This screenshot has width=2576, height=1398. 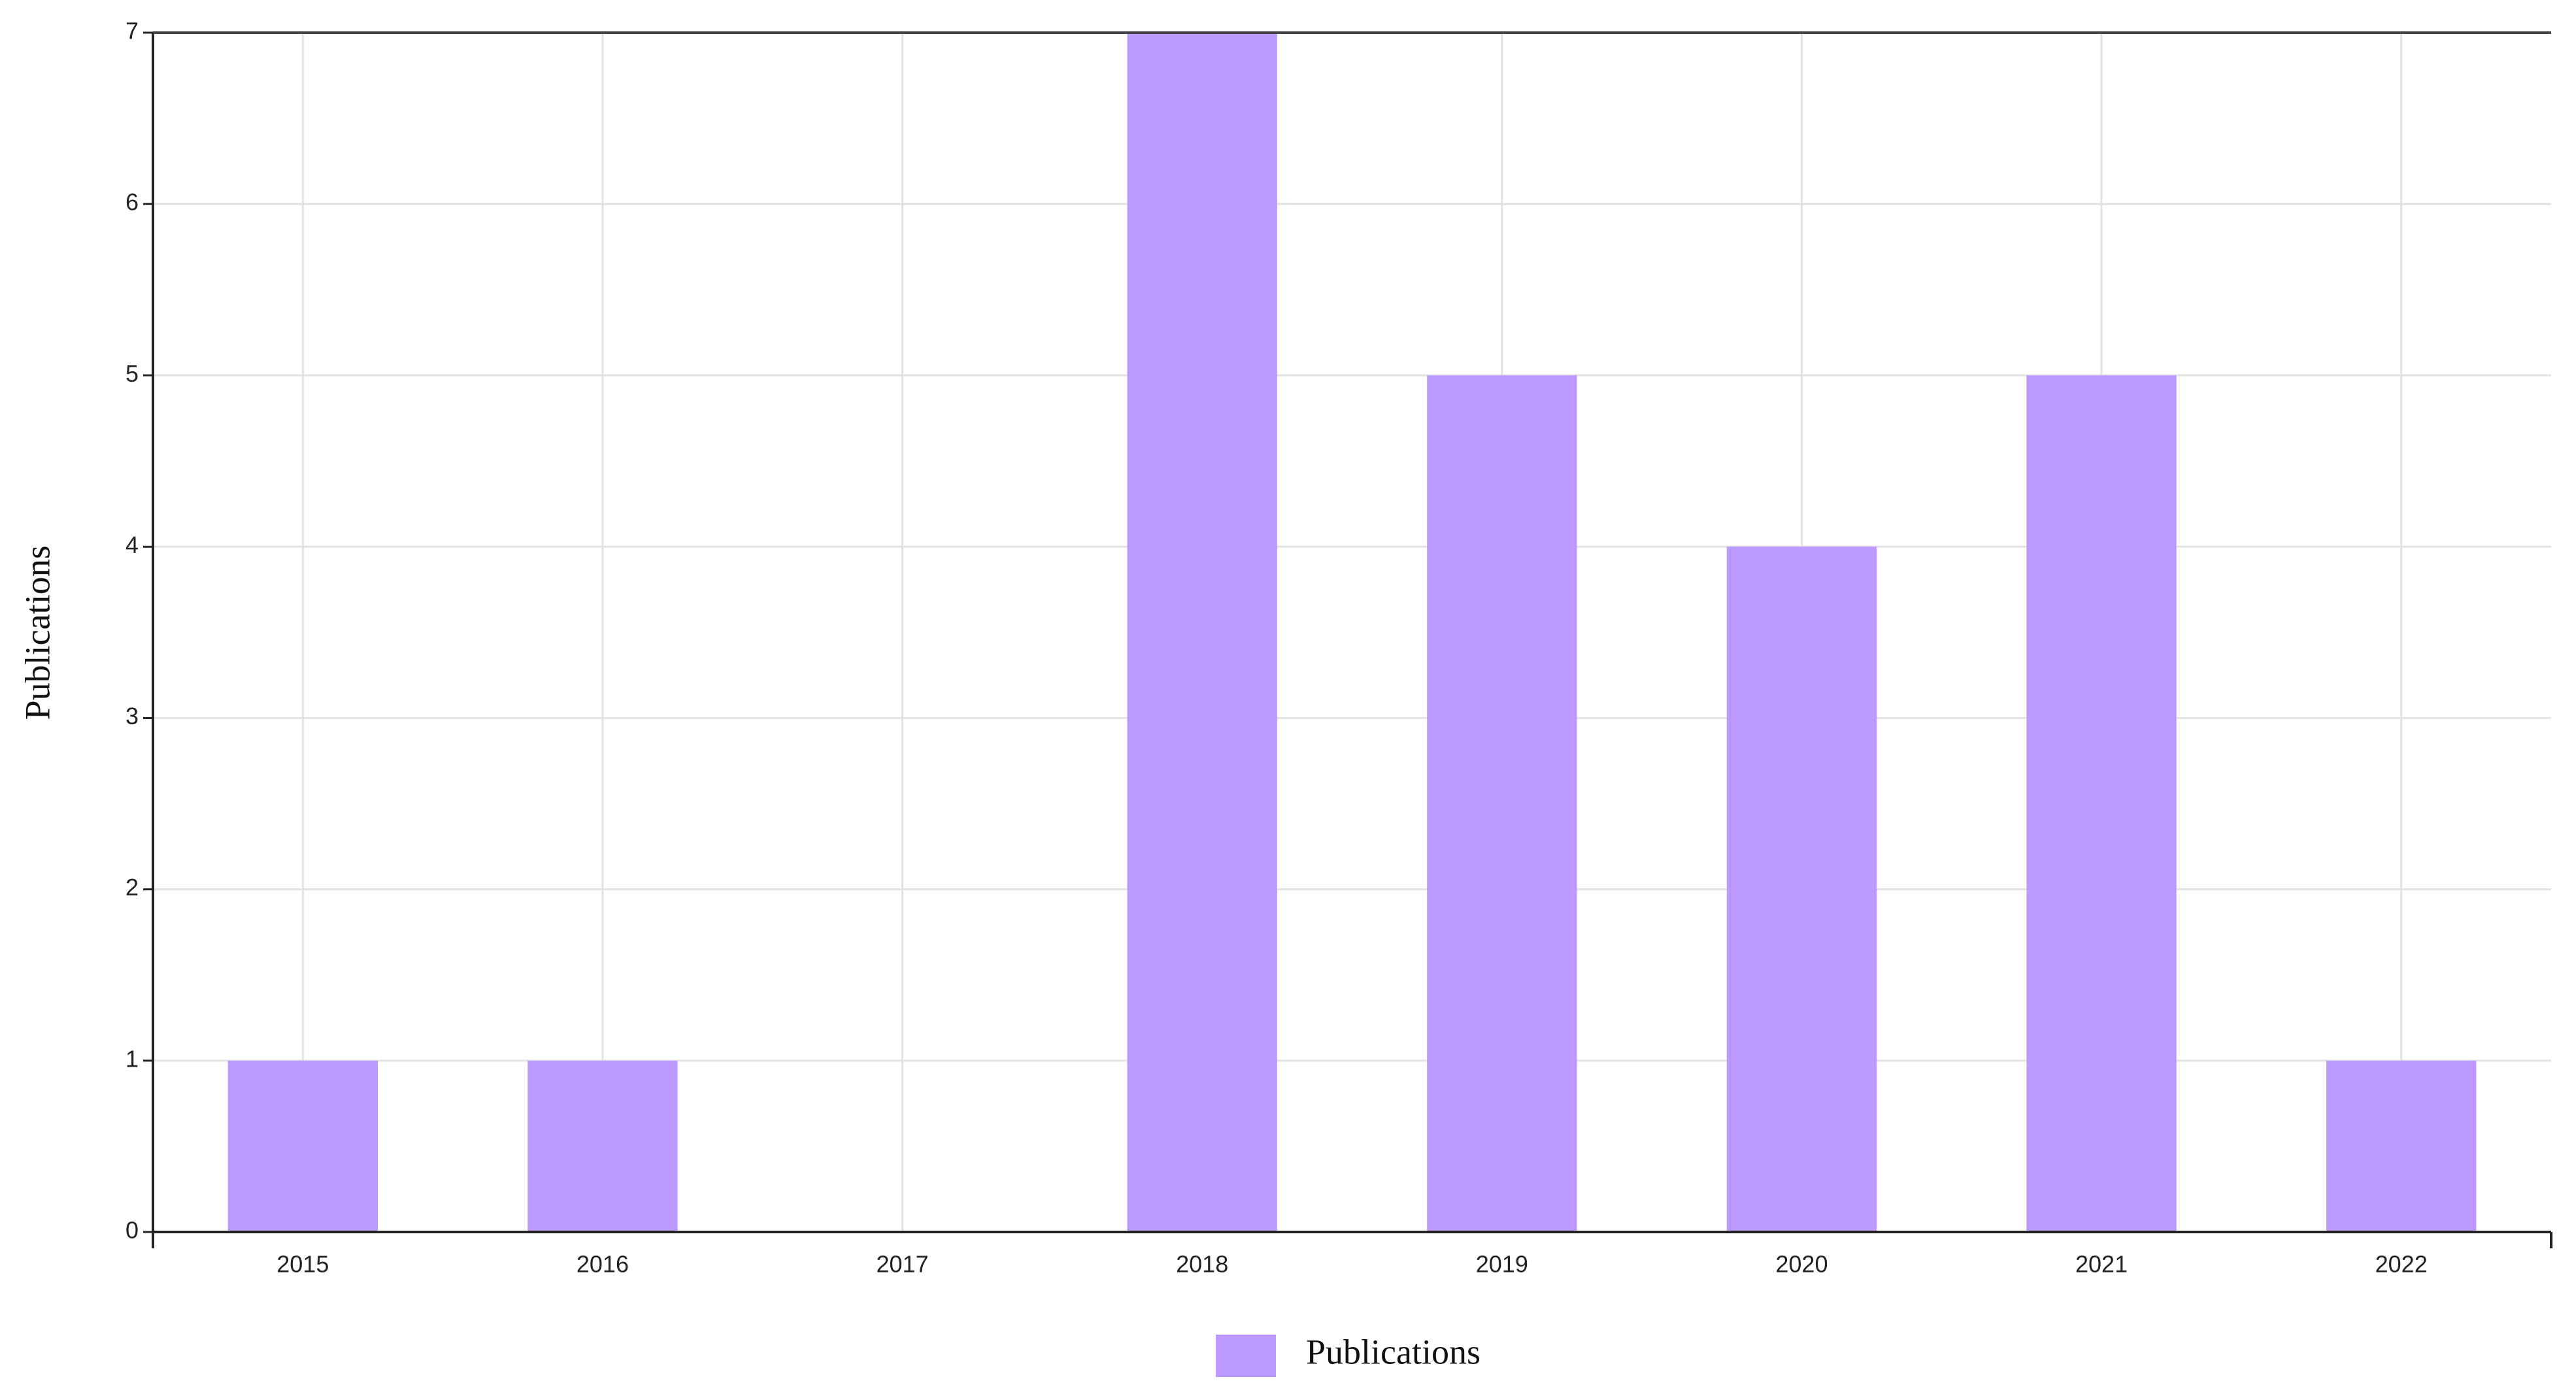 What do you see at coordinates (132, 373) in the screenshot?
I see `y-tick-label: 5` at bounding box center [132, 373].